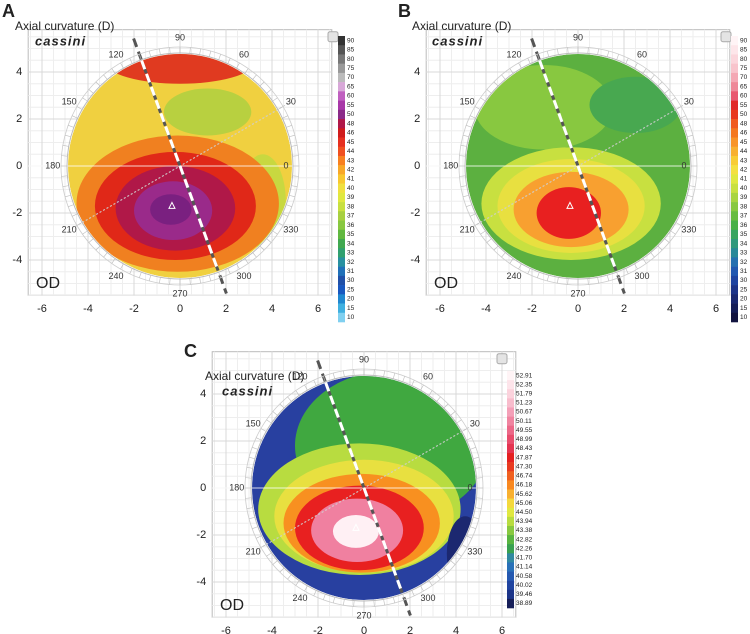 The width and height of the screenshot is (750, 634). What do you see at coordinates (688, 229) in the screenshot?
I see `angle-label: 330` at bounding box center [688, 229].